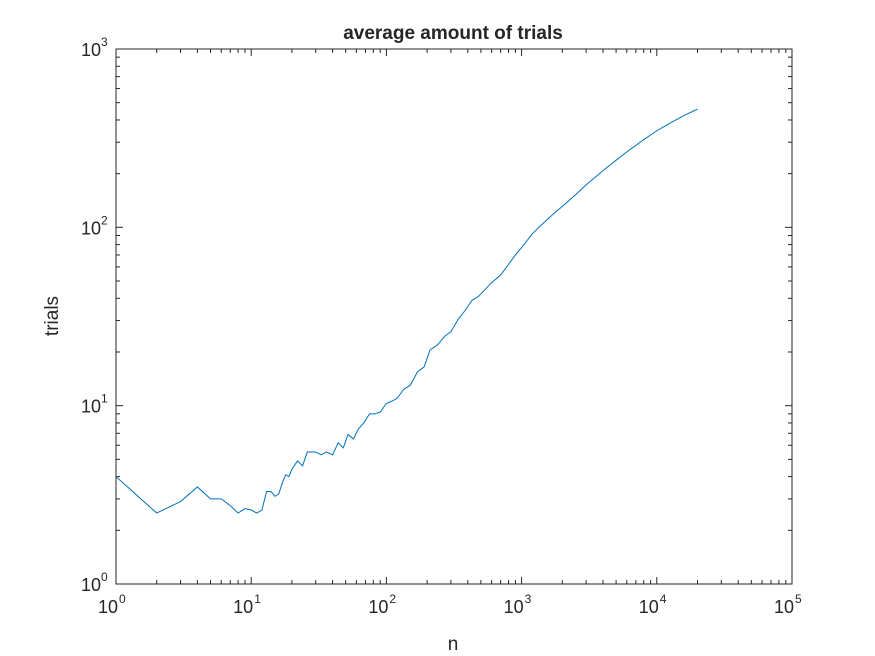 This screenshot has height=656, width=875. I want to click on x-tick-label-exponent: 5, so click(798, 599).